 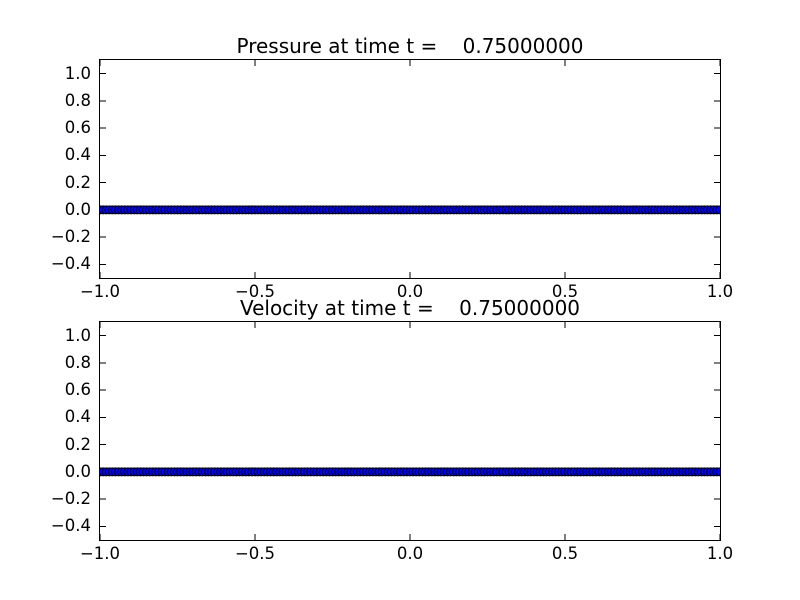 What do you see at coordinates (410, 308) in the screenshot?
I see `velocity-subplot-title: Velocity at time t = 0.75000000` at bounding box center [410, 308].